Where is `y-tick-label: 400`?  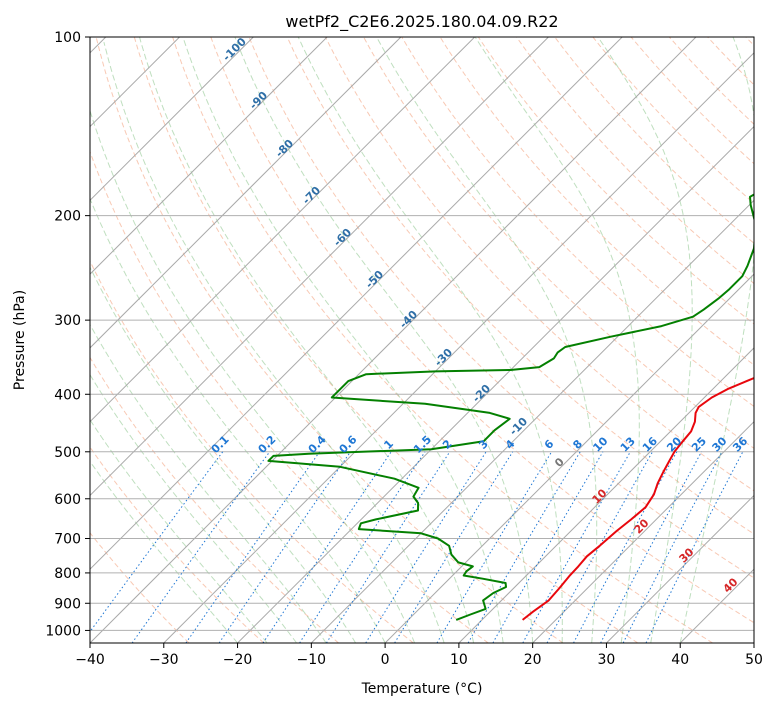 y-tick-label: 400 is located at coordinates (67, 395).